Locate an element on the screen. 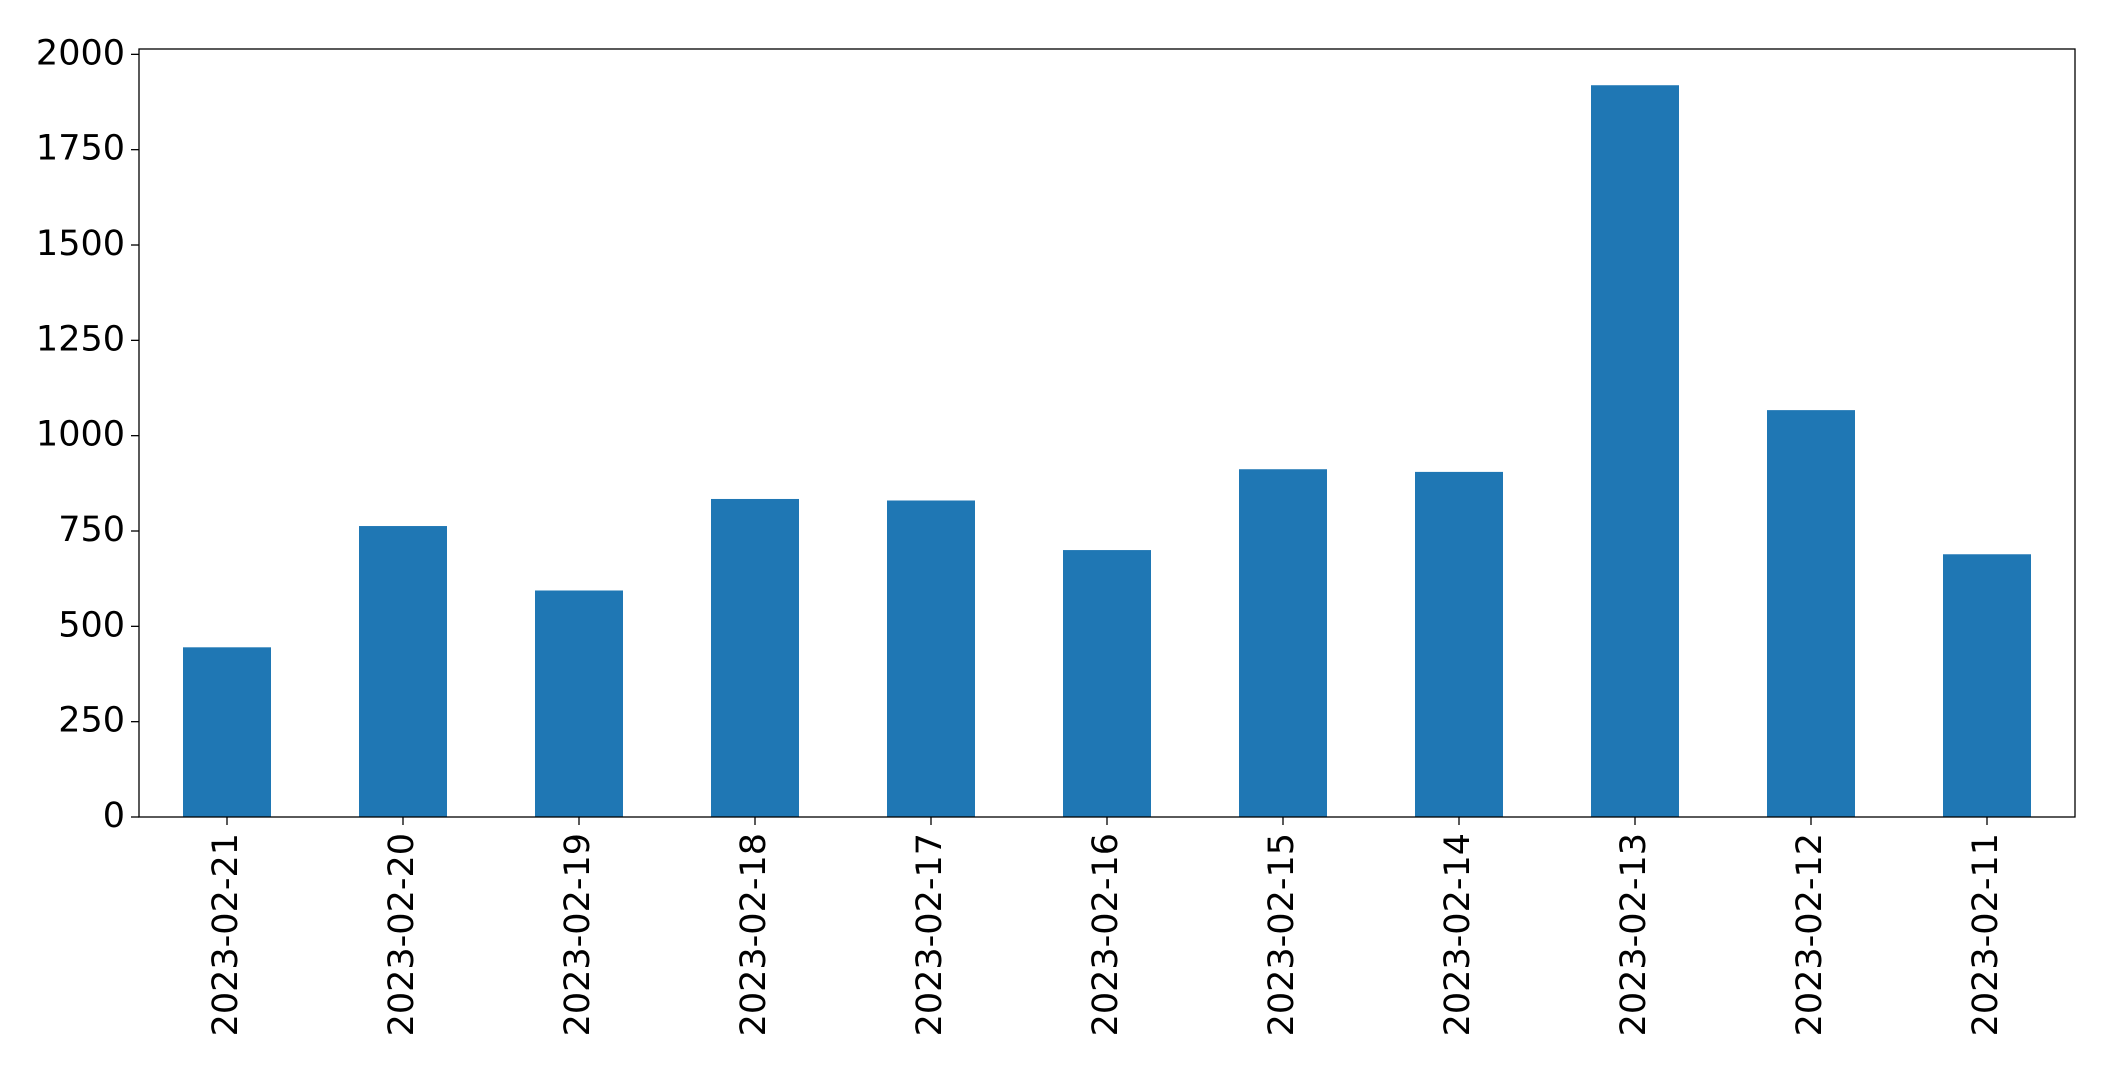 Image resolution: width=2115 pixels, height=1070 pixels. x-tick-label: 2023-02-11 is located at coordinates (1986, 934).